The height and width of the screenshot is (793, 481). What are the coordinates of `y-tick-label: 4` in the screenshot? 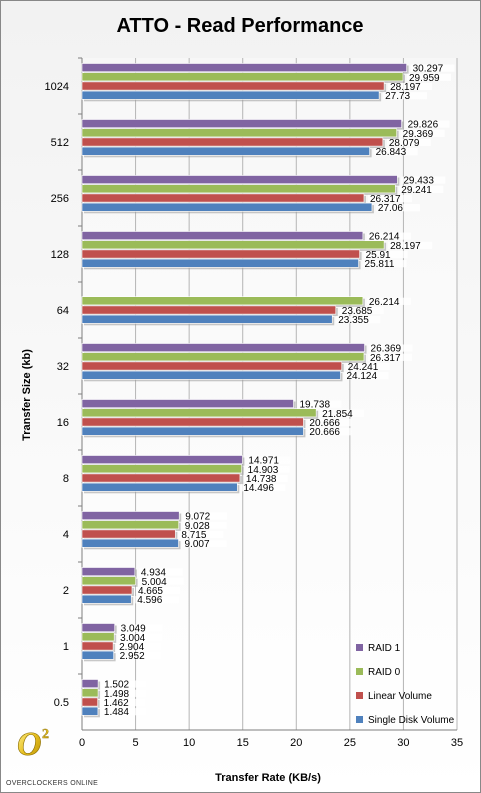 It's located at (66, 535).